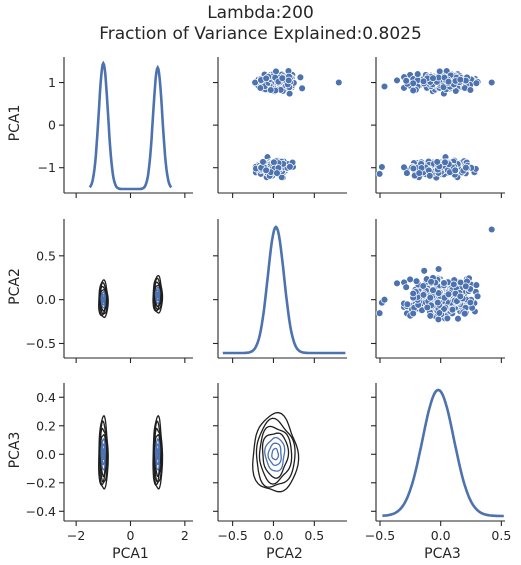  Describe the element at coordinates (131, 535) in the screenshot. I see `x-tick-label: 0` at that location.